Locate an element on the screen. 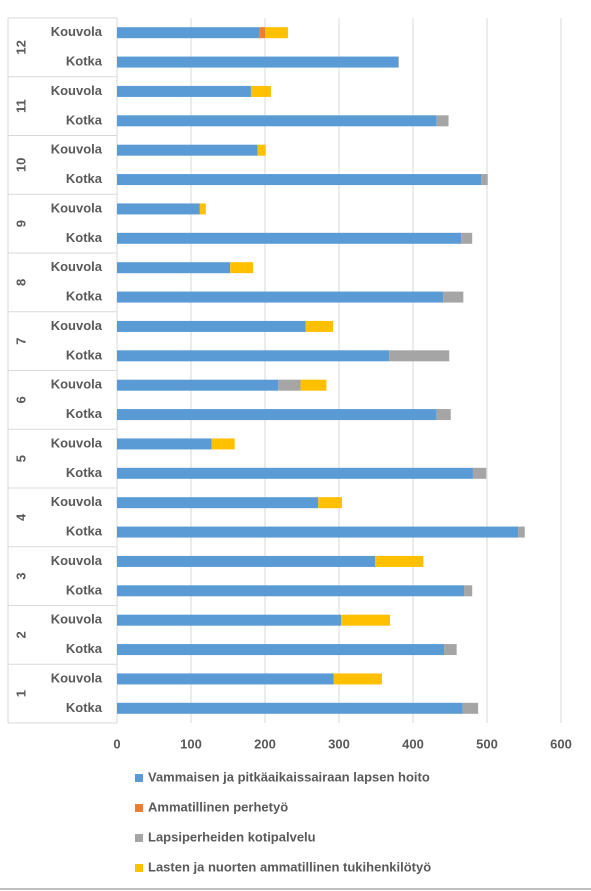 Image resolution: width=591 pixels, height=891 pixels. x-tick-label: 300 is located at coordinates (339, 743).